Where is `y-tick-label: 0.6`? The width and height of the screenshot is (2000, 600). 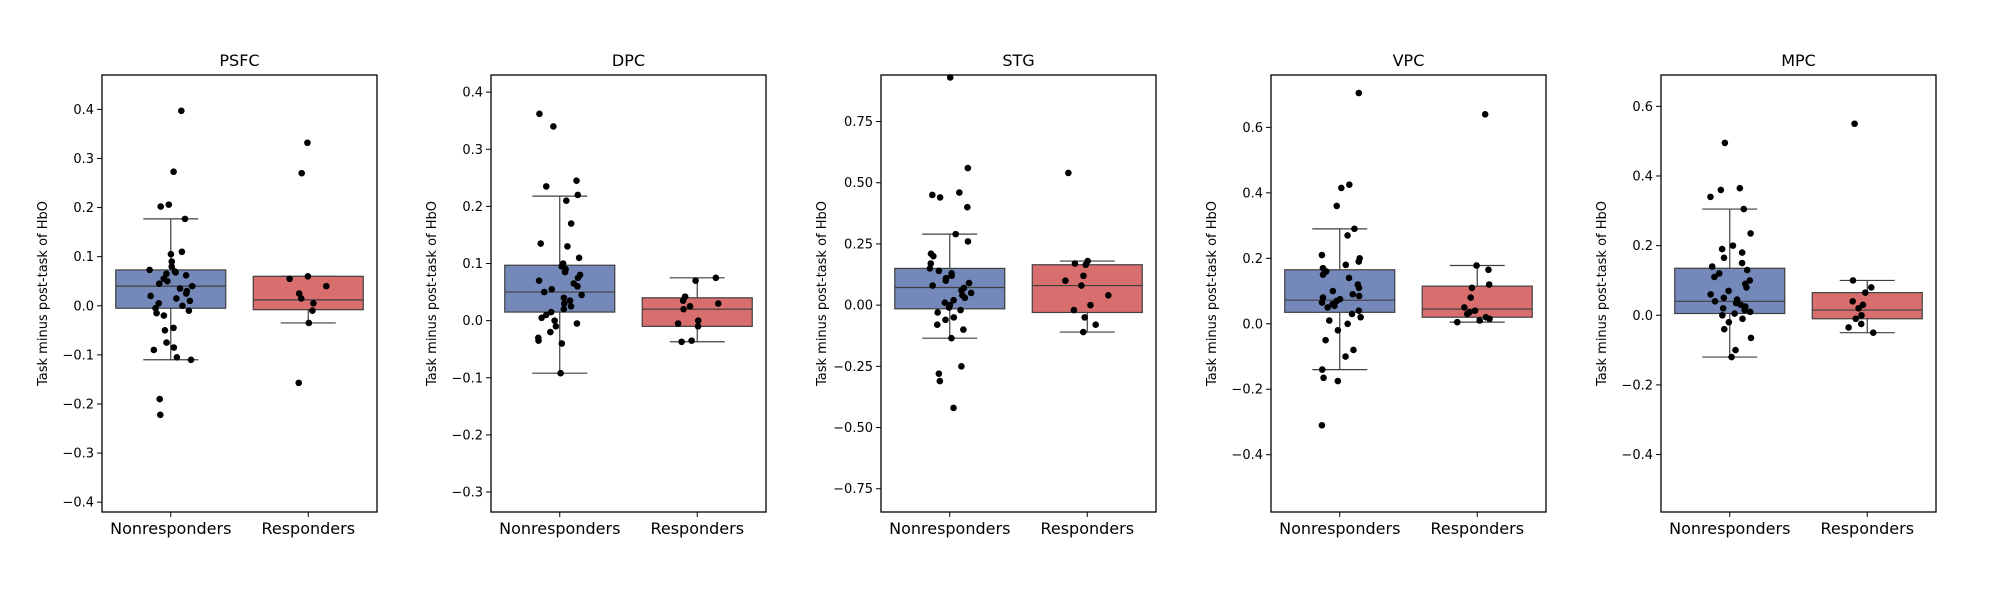
y-tick-label: 0.6 is located at coordinates (1642, 107).